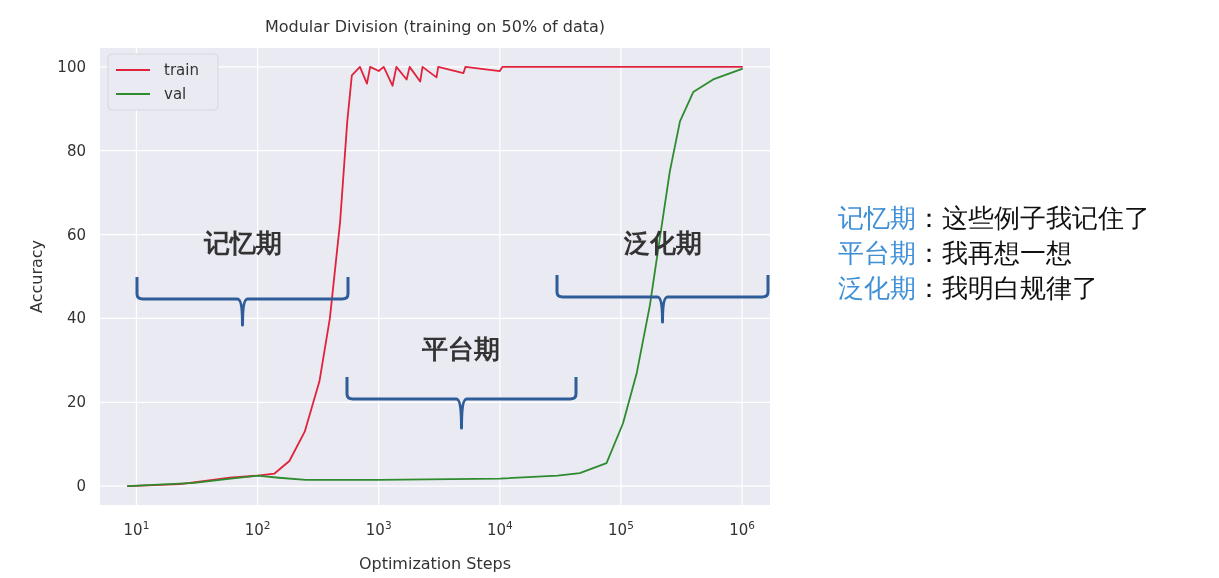 The height and width of the screenshot is (578, 1219). I want to click on x-tick-label: 10$^{6}$, so click(742, 529).